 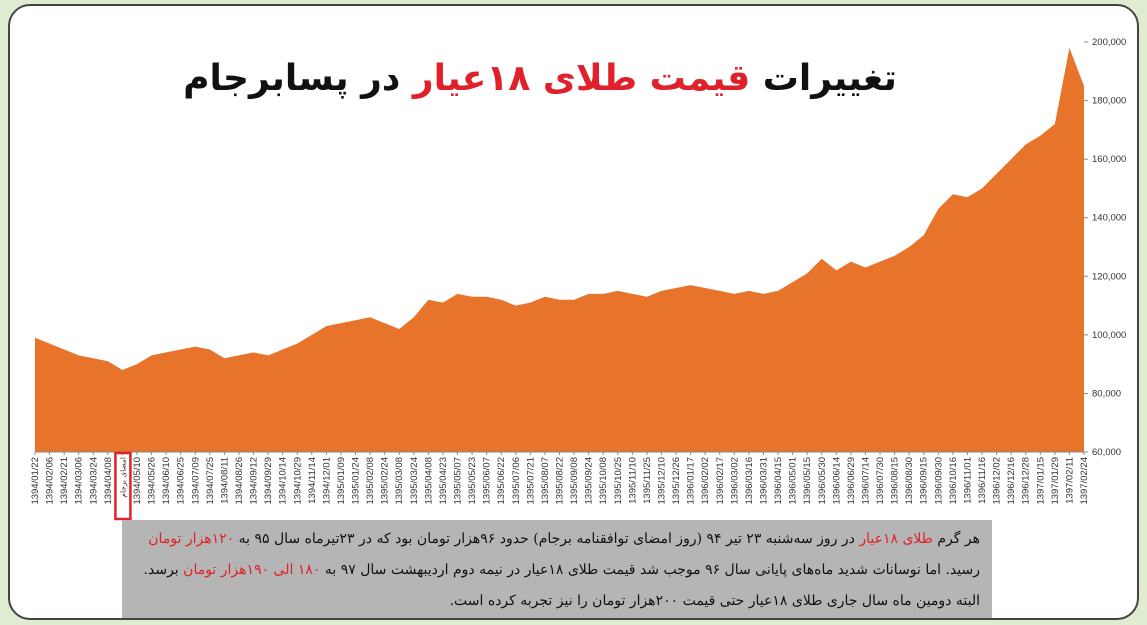 I want to click on x-tick-label: 1396/05/30, so click(x=822, y=481).